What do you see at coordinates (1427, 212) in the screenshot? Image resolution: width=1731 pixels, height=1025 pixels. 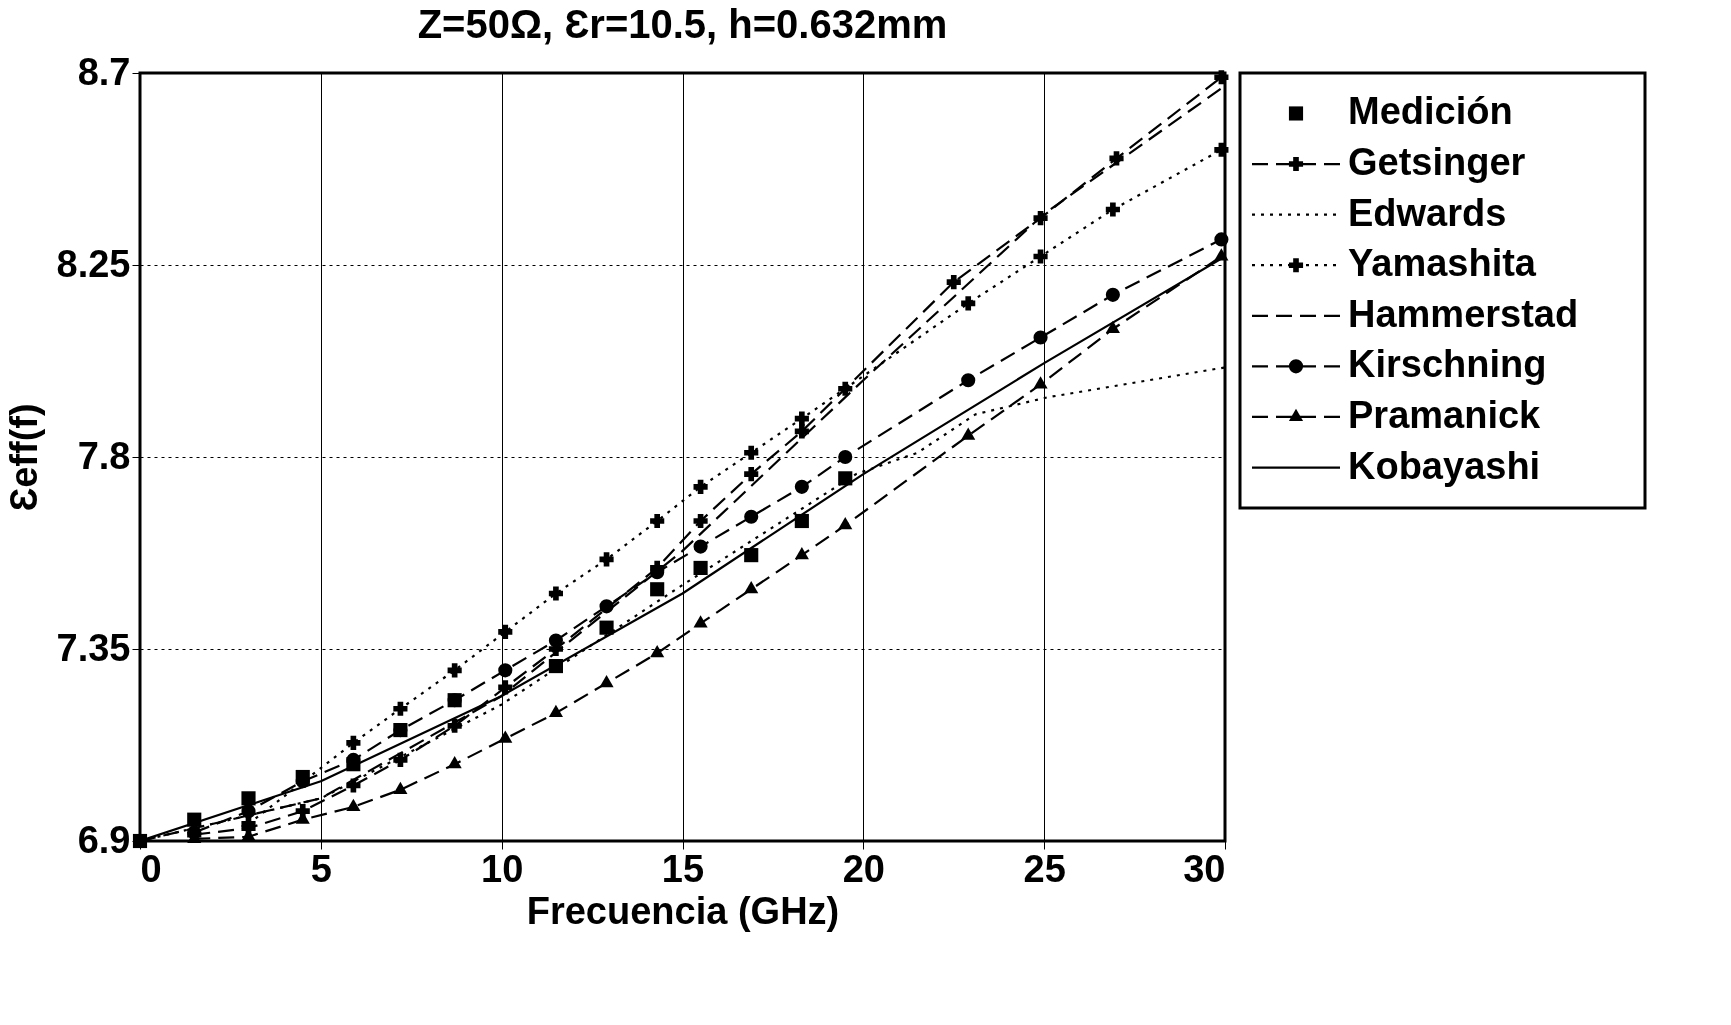 I see `legend-label: Edwards` at bounding box center [1427, 212].